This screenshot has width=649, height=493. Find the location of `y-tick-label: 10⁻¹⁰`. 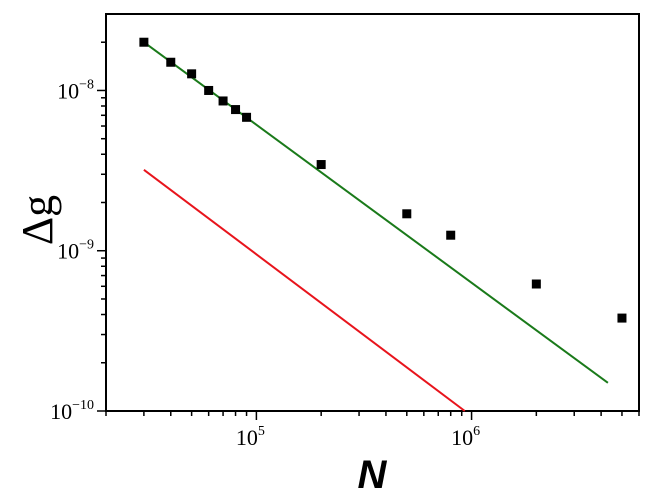

y-tick-label: 10⁻¹⁰ is located at coordinates (72, 411).